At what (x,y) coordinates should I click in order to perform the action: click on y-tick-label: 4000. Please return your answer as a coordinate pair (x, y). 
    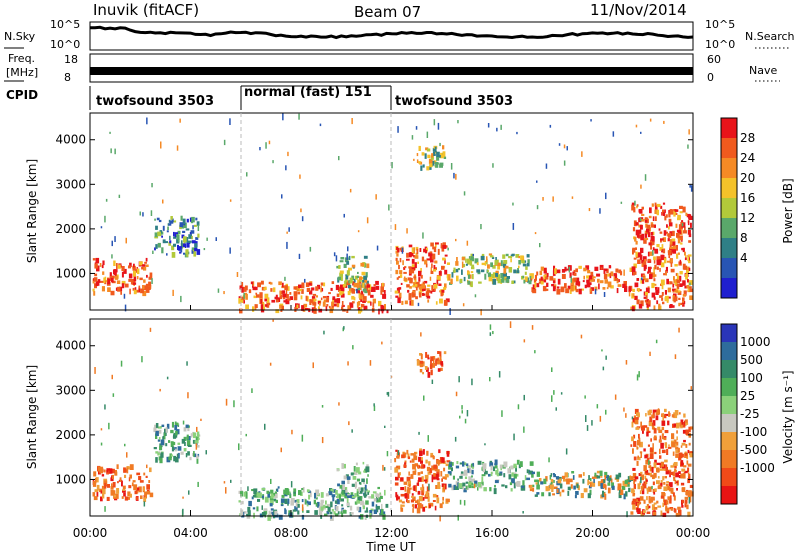
    Looking at the image, I should click on (70, 346).